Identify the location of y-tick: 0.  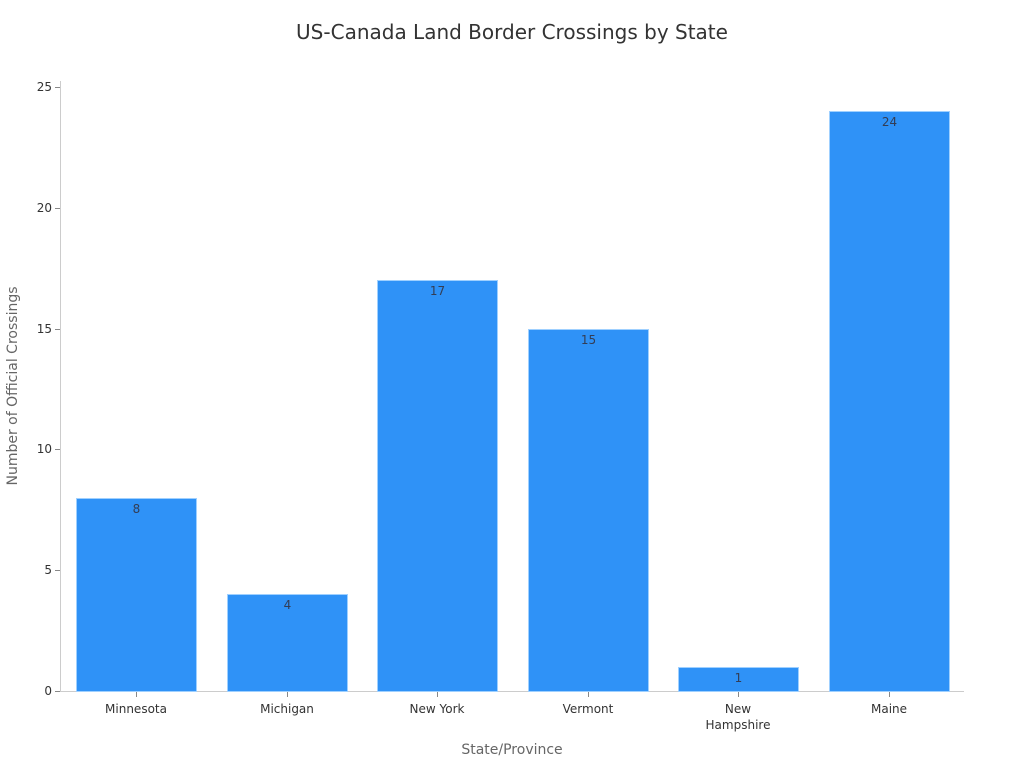
(30, 694).